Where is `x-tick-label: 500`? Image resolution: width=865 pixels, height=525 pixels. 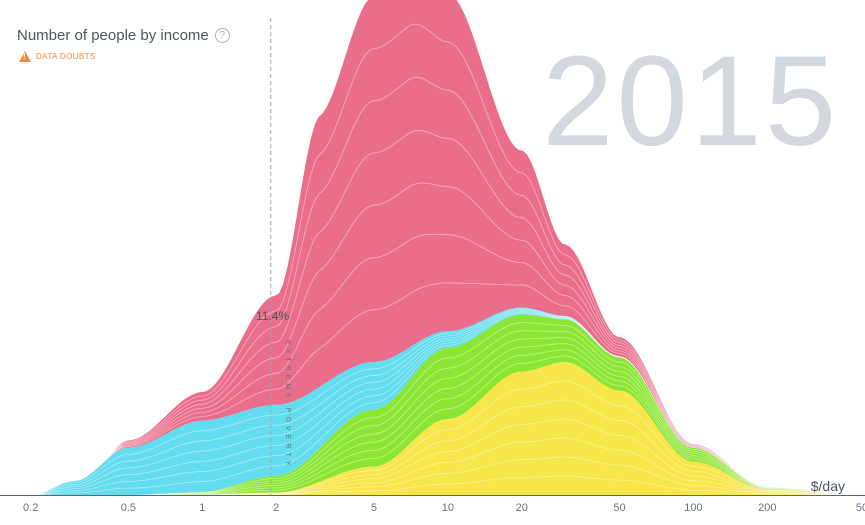
x-tick-label: 500 is located at coordinates (860, 508).